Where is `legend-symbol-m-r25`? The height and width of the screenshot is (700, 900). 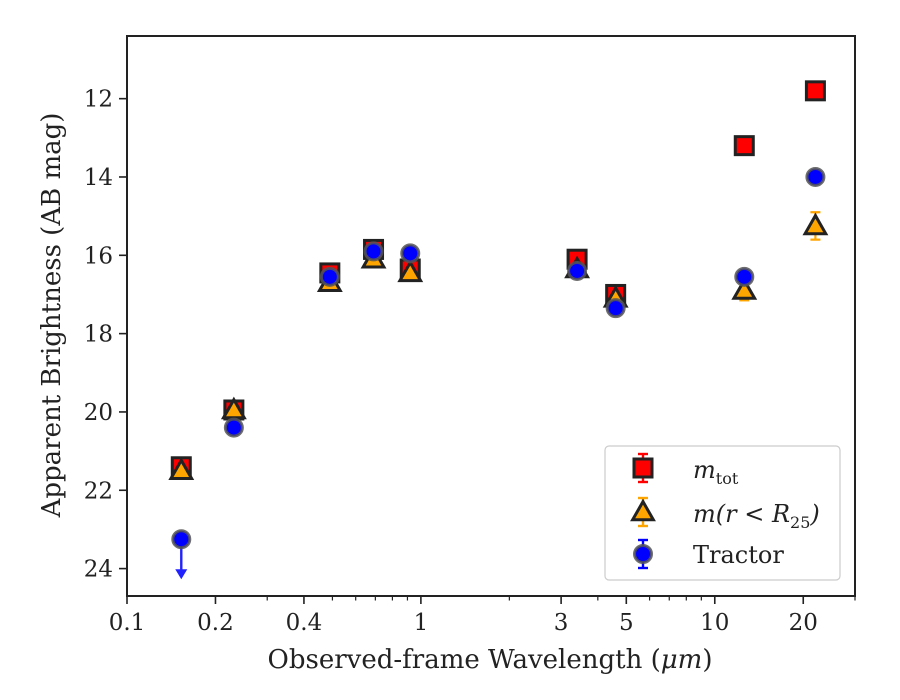
legend-symbol-m-r25 is located at coordinates (643, 510).